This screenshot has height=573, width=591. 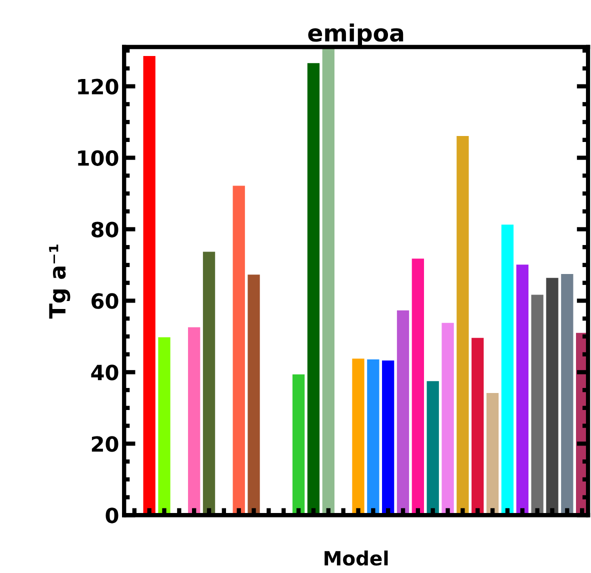 What do you see at coordinates (105, 230) in the screenshot?
I see `y-tick-label: 80` at bounding box center [105, 230].